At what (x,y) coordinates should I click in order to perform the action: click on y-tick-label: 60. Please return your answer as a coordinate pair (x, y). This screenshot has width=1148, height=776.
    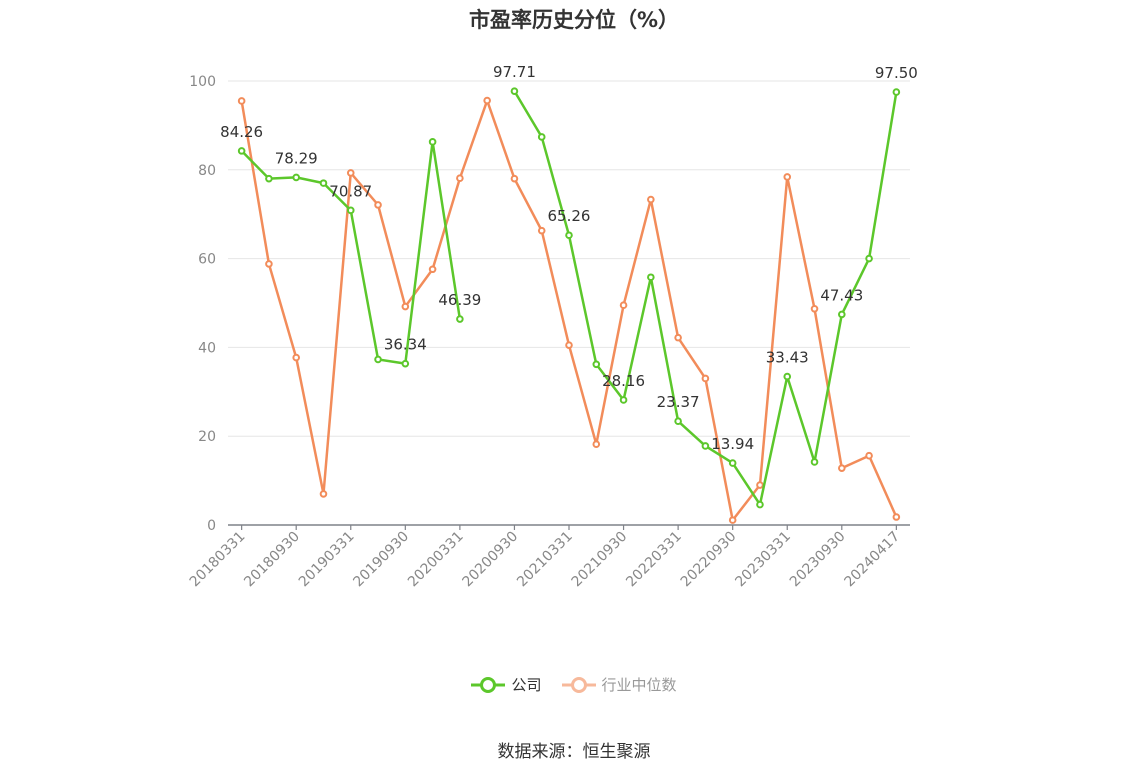
    Looking at the image, I should click on (207, 260).